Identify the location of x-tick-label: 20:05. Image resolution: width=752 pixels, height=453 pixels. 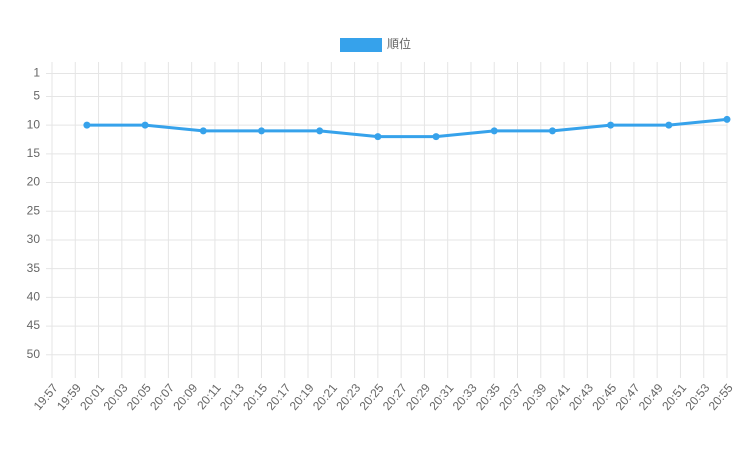
(139, 397).